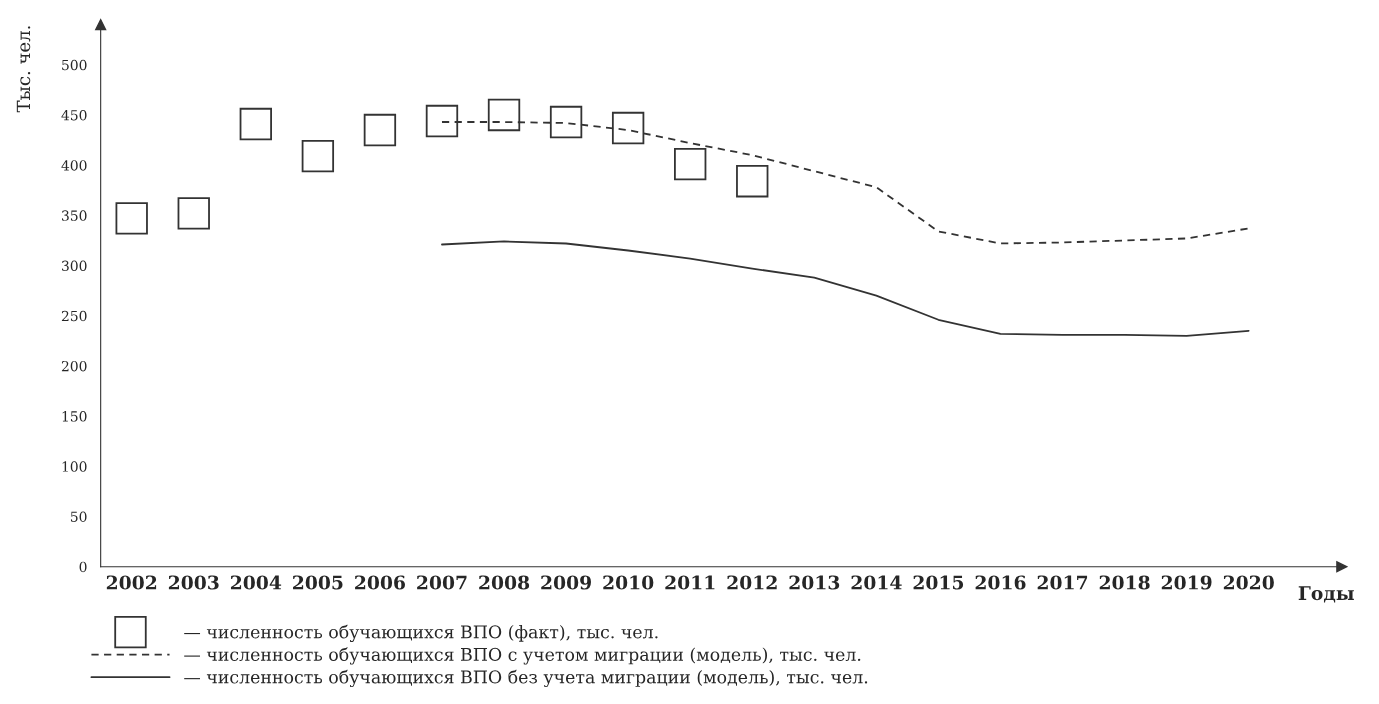 The width and height of the screenshot is (1379, 704). I want to click on y-tick-label: 500, so click(74, 65).